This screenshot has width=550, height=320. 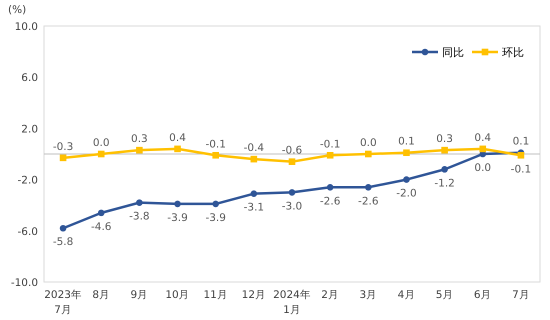 I want to click on data-label: -3.1, so click(x=254, y=208).